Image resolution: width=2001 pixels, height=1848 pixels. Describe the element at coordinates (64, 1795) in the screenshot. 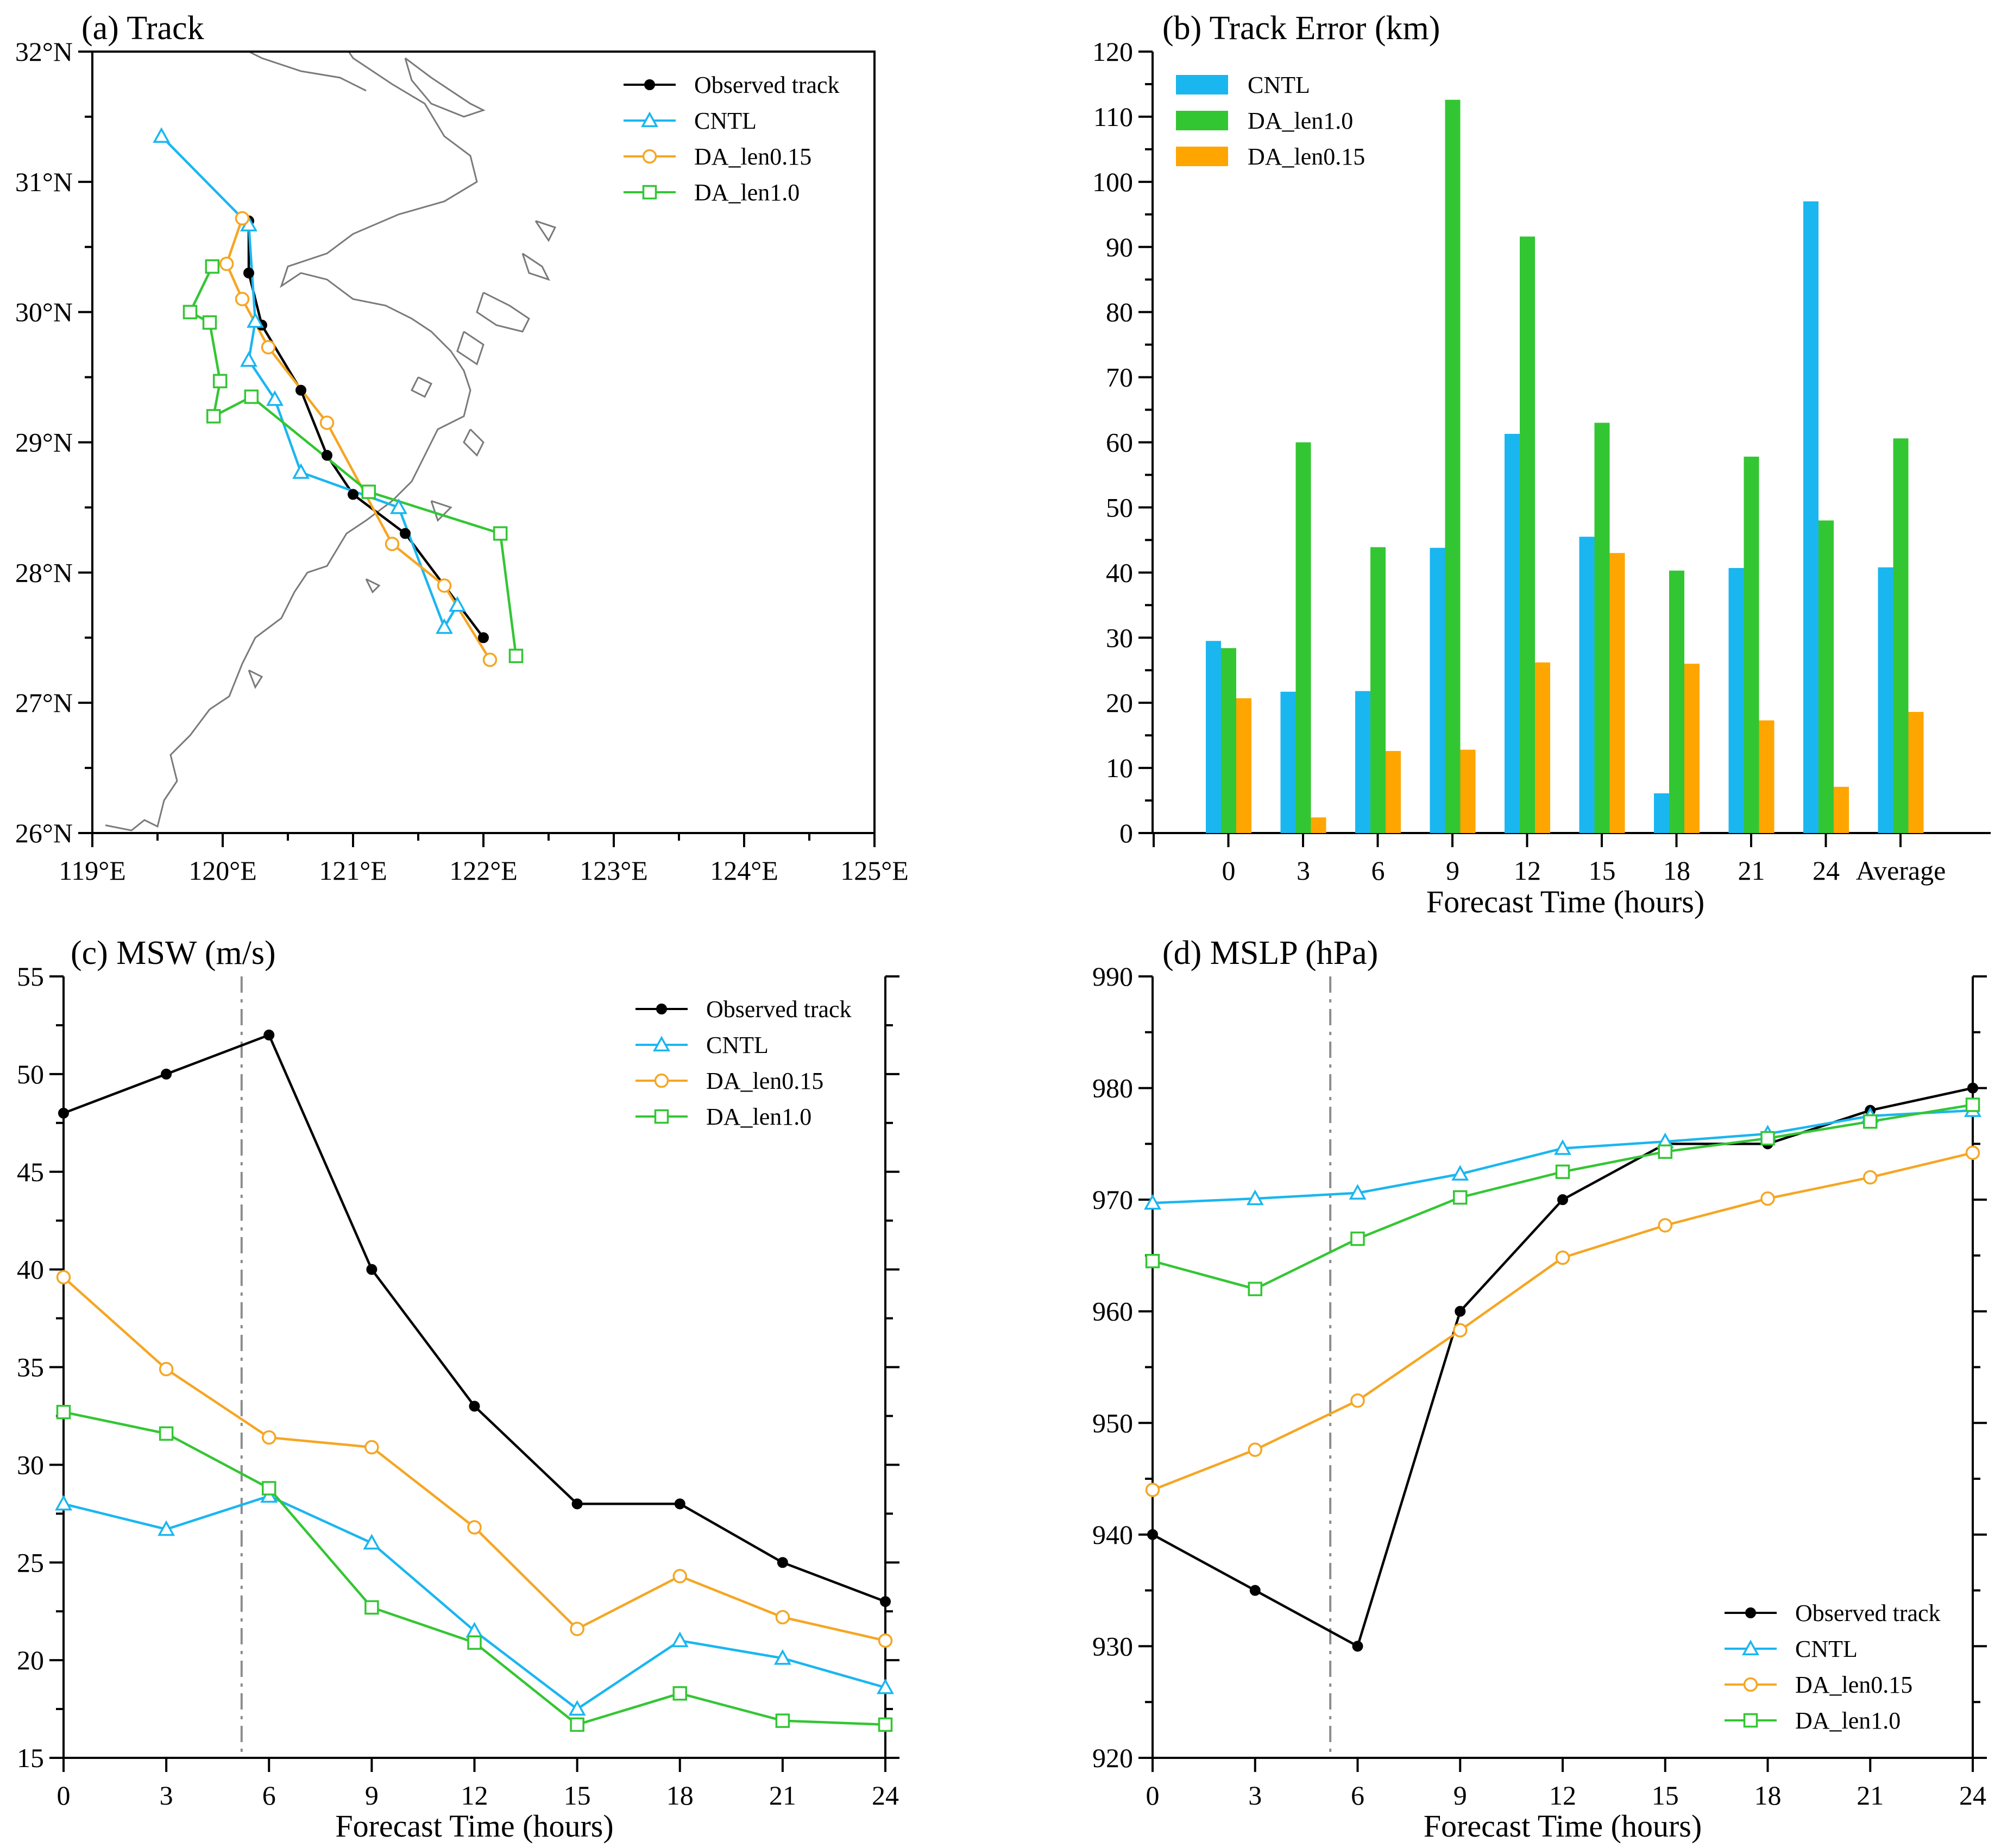

I see `panel-c-x-tick-label: 0` at that location.